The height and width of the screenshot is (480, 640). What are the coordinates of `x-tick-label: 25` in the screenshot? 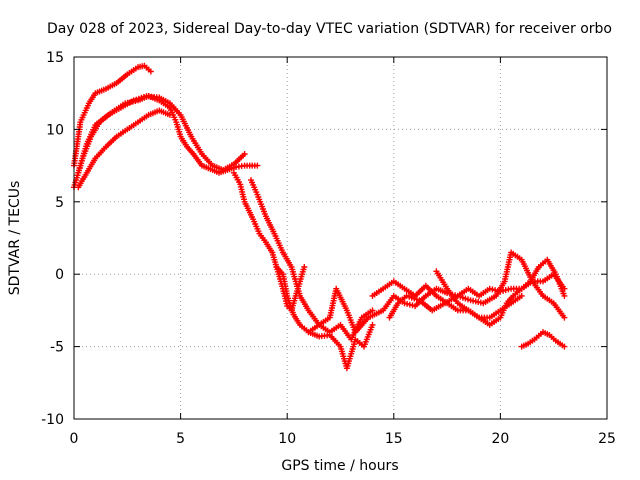 It's located at (607, 439).